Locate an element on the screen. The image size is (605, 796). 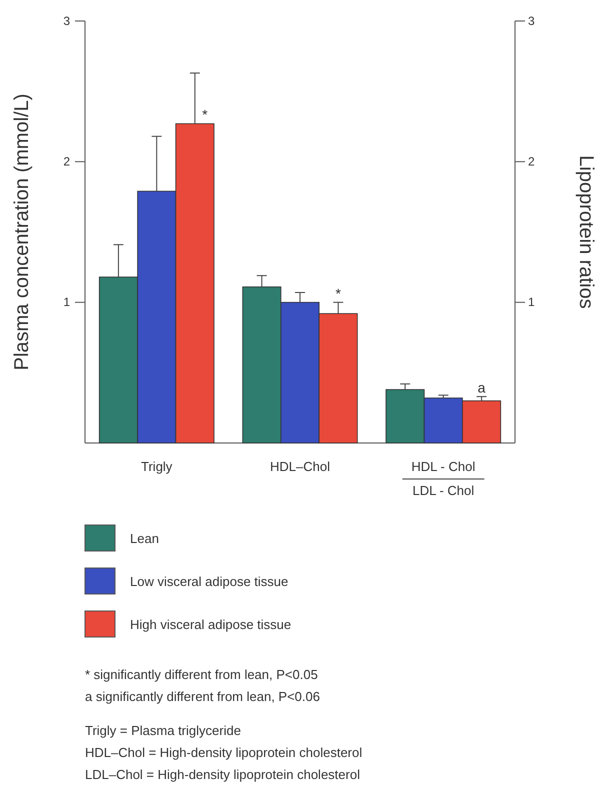
y2-tick-label: 3 is located at coordinates (531, 21).